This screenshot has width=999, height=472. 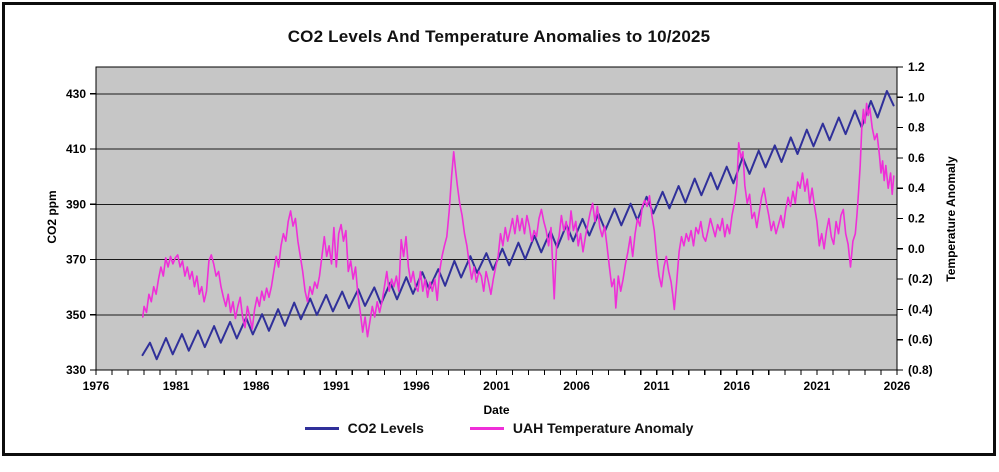 I want to click on y-left-tick-label: 330, so click(x=76, y=370).